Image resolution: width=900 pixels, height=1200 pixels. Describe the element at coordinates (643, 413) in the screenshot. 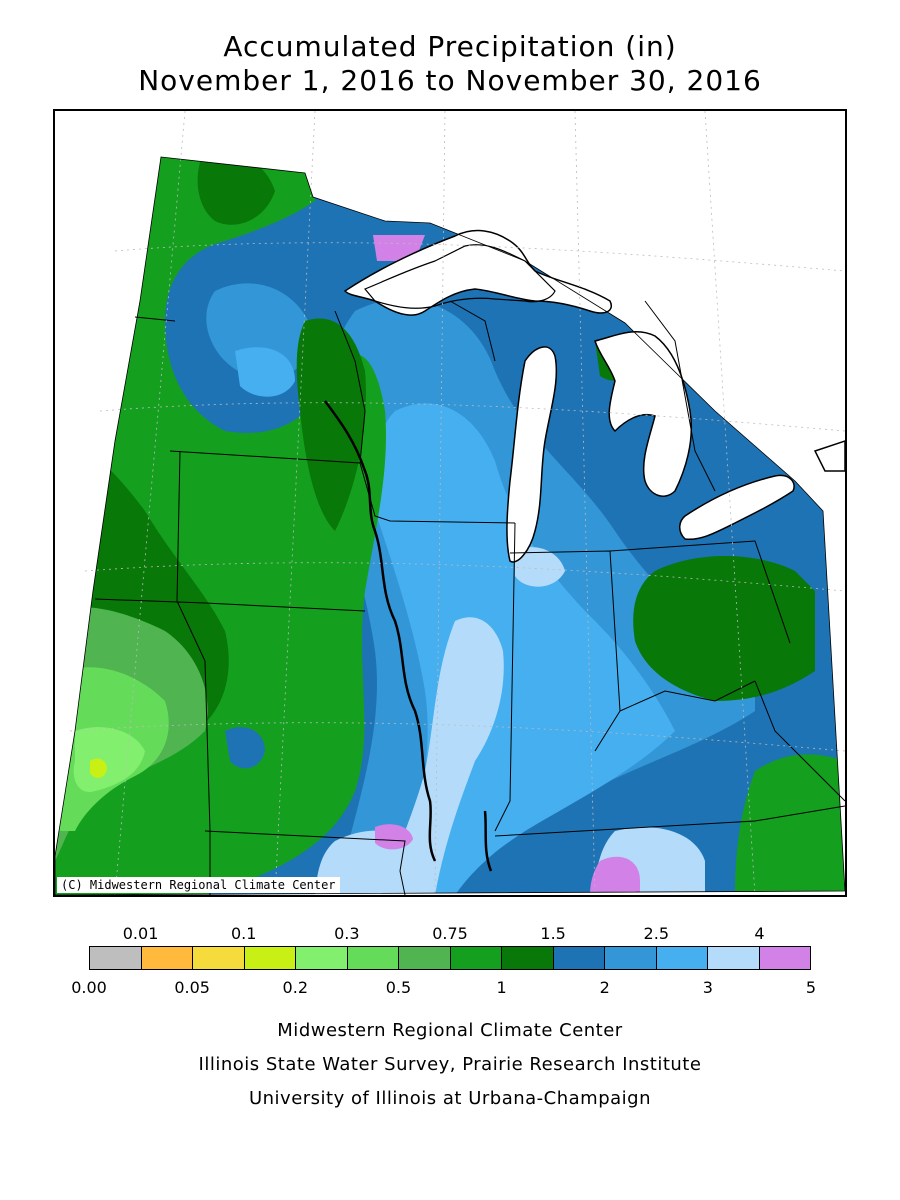

I see `lake-huron` at that location.